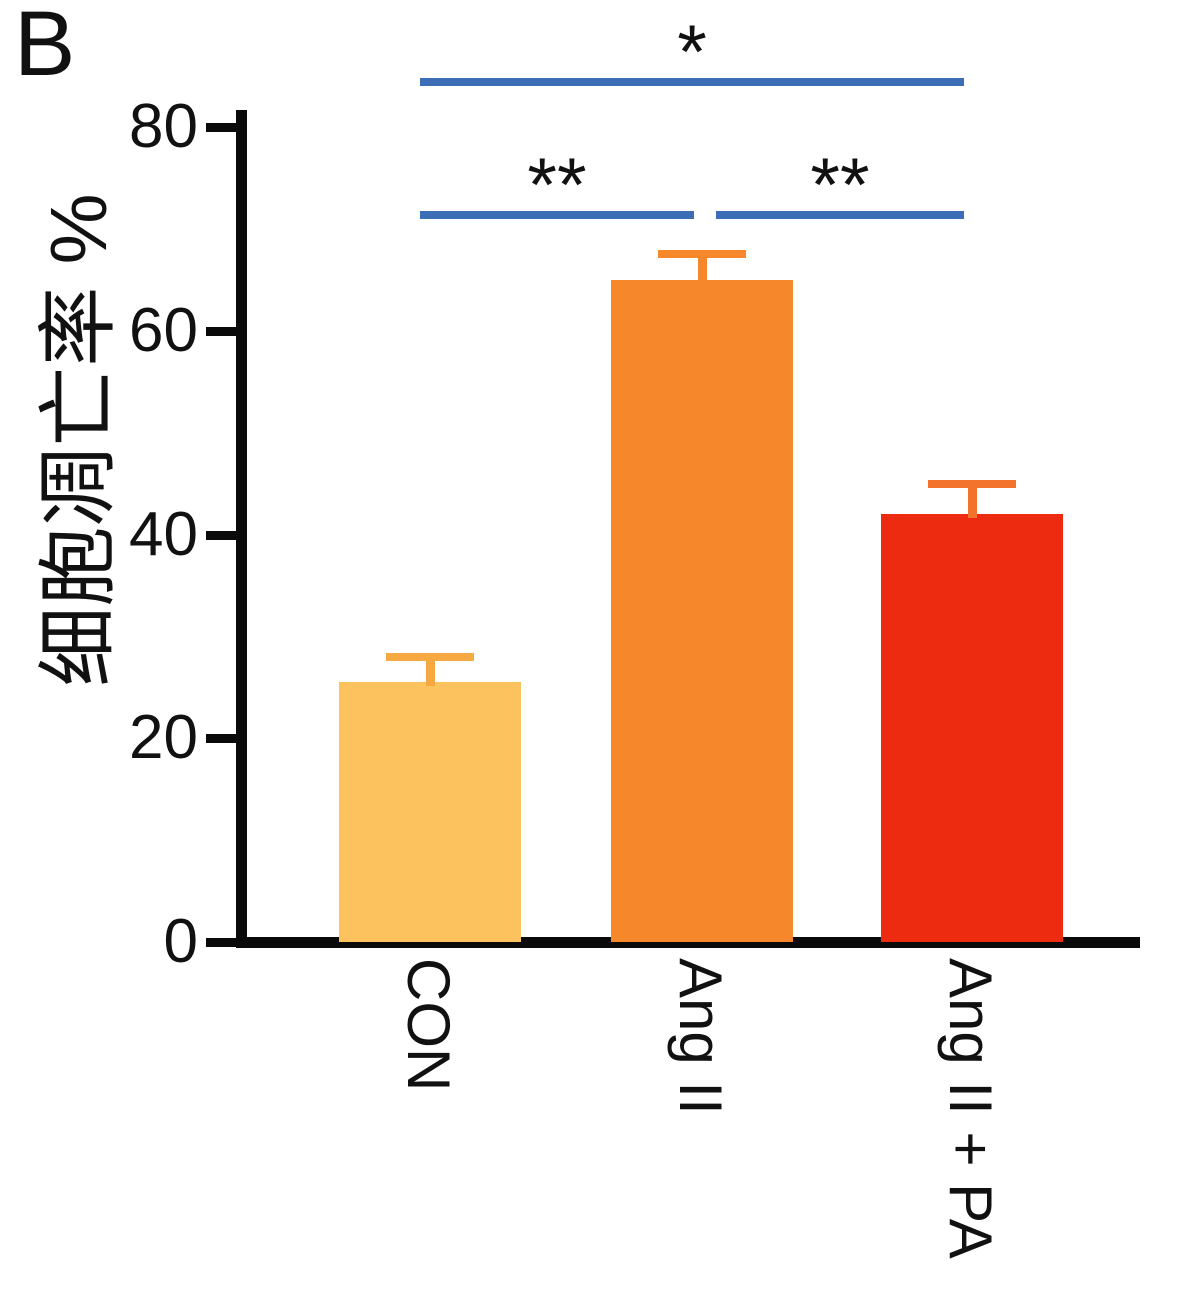 The height and width of the screenshot is (1296, 1181). What do you see at coordinates (163, 126) in the screenshot?
I see `y-tick-label: 80` at bounding box center [163, 126].